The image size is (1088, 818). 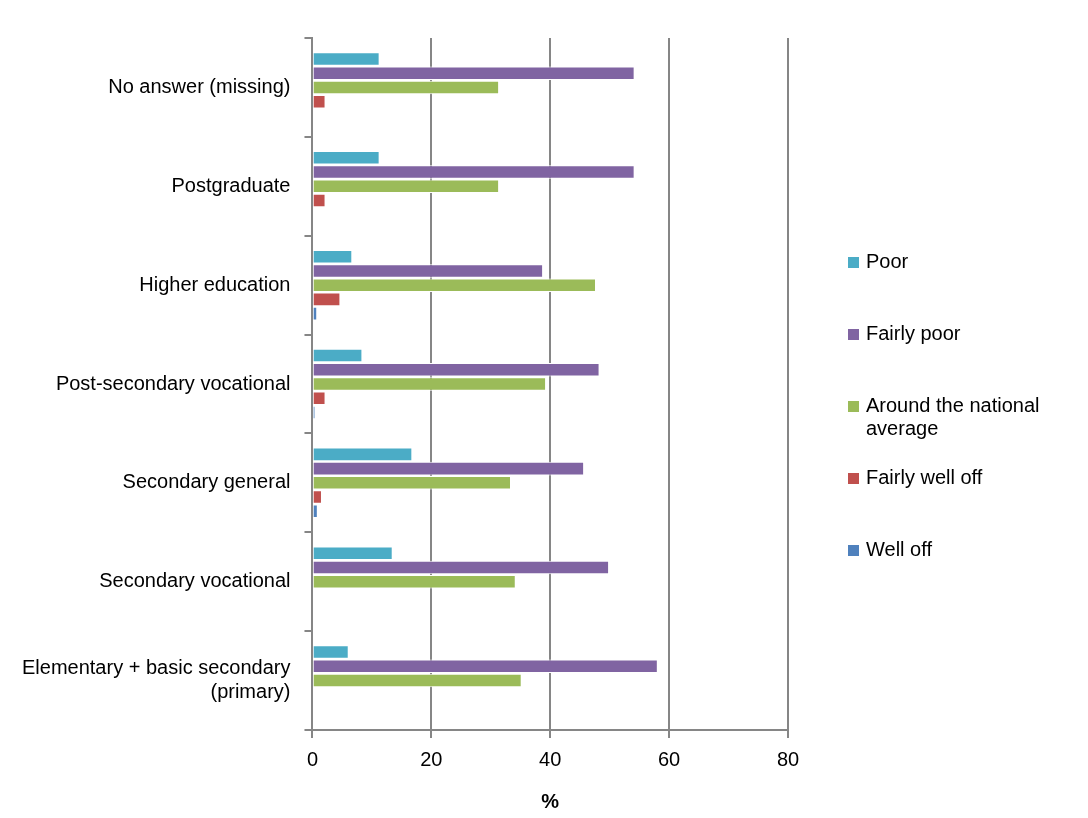 What do you see at coordinates (669, 758) in the screenshot?
I see `x-tick-label: 60` at bounding box center [669, 758].